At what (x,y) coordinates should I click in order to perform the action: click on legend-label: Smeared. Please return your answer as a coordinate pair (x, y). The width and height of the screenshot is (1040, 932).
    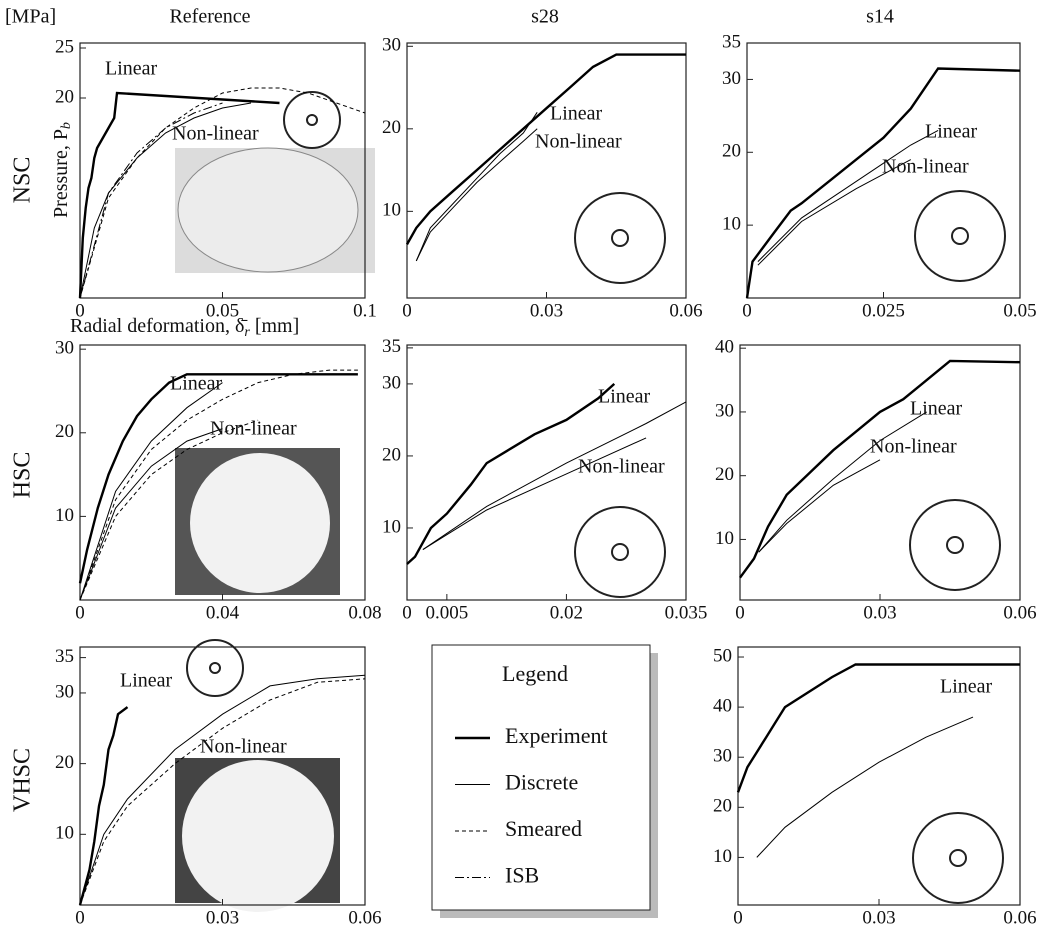
    Looking at the image, I should click on (543, 828).